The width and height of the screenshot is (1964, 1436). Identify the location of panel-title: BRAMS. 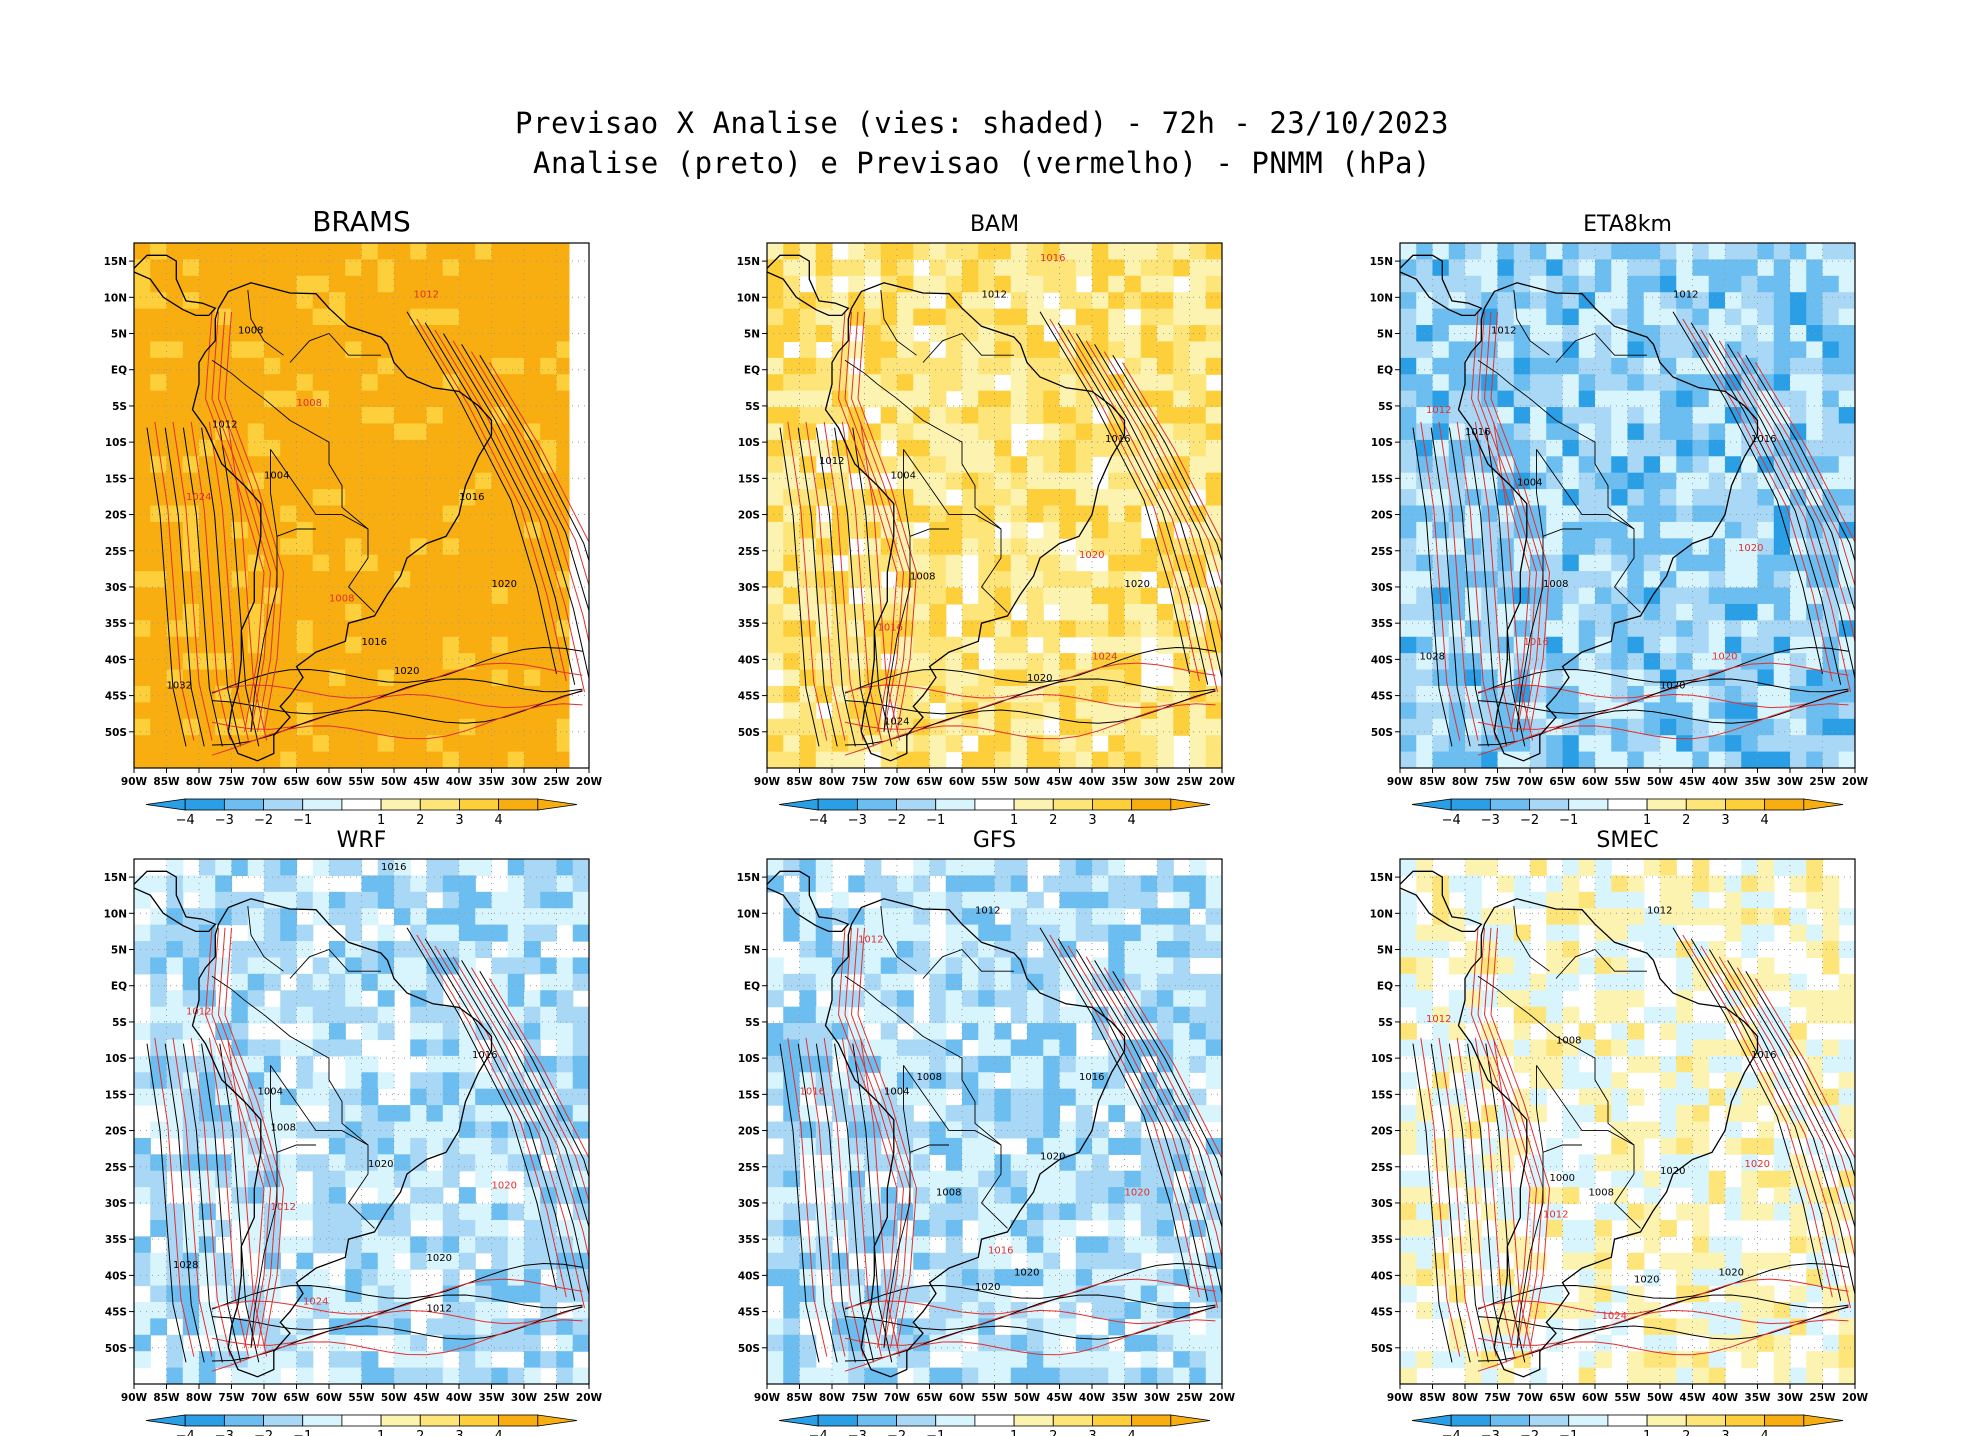
(361, 221).